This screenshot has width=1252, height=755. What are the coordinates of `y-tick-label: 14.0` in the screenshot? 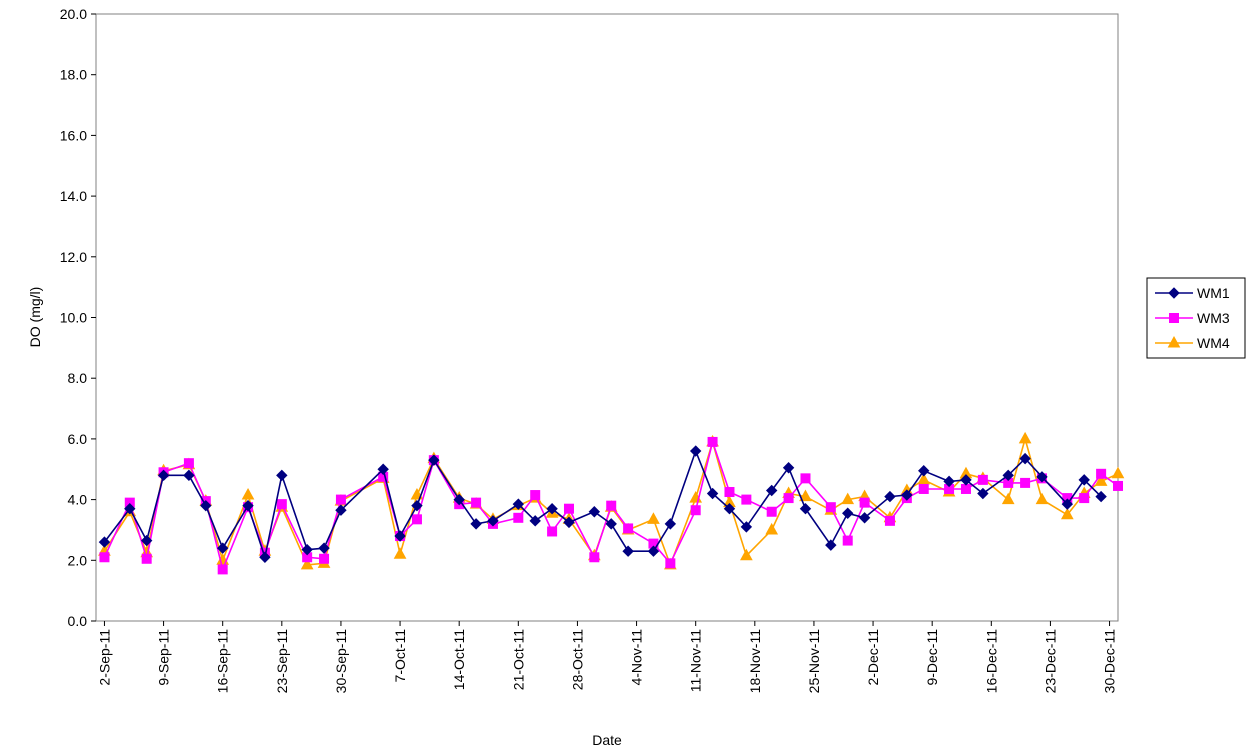 It's located at (73, 196).